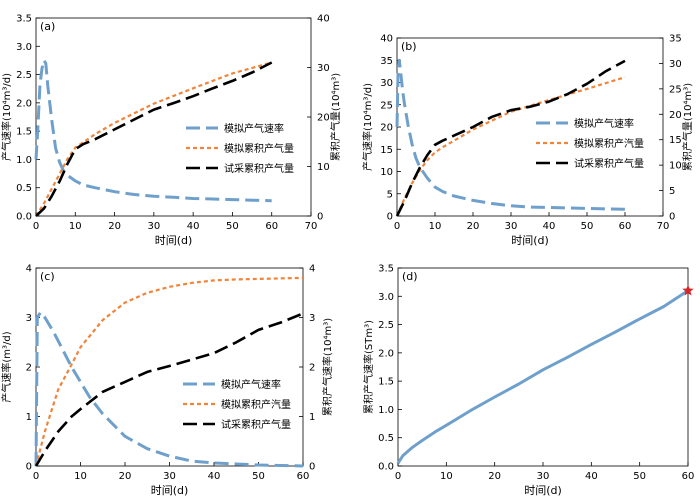 This screenshot has height=498, width=700. Describe the element at coordinates (29, 417) in the screenshot. I see `y-tick-label: 1` at that location.